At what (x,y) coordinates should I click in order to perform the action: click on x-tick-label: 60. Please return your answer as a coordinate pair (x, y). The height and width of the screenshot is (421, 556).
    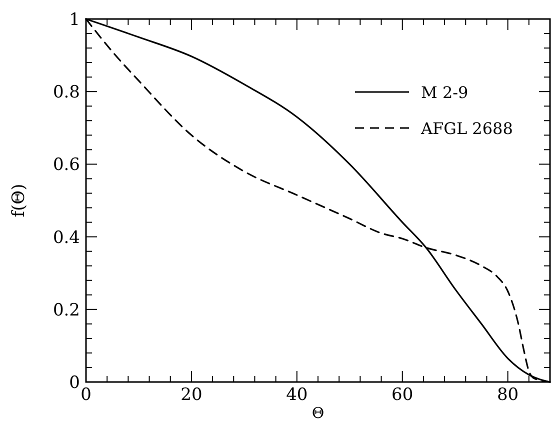
    Looking at the image, I should click on (403, 395).